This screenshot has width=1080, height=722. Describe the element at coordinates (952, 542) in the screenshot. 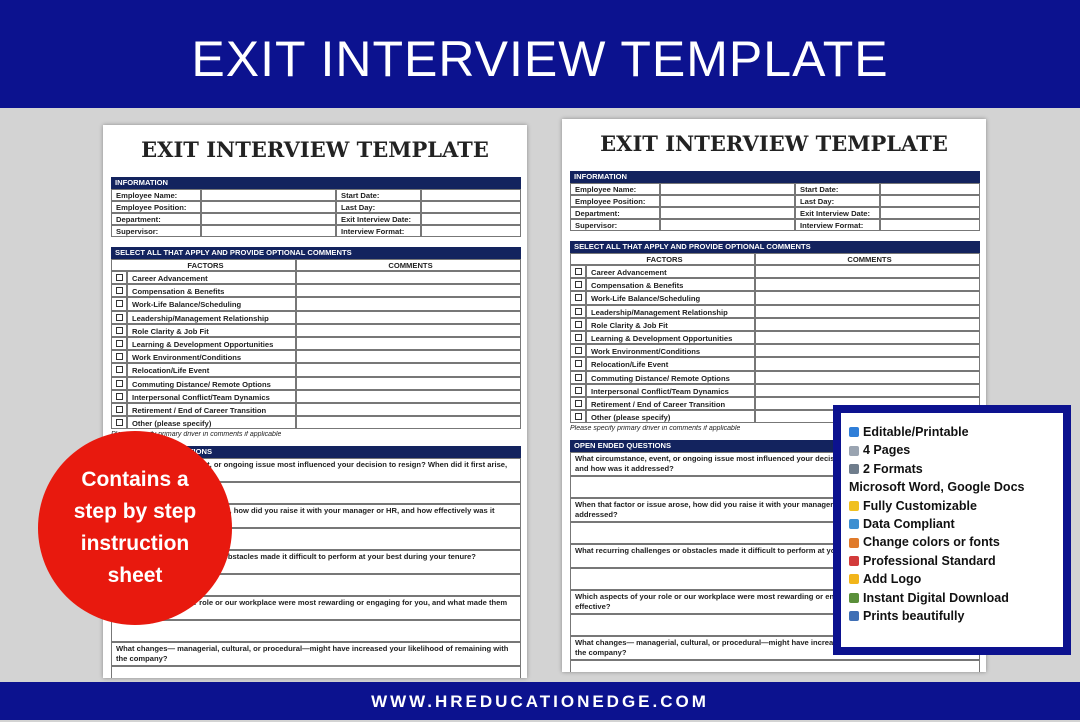

I see `feature-item: Change colors or fonts` at that location.